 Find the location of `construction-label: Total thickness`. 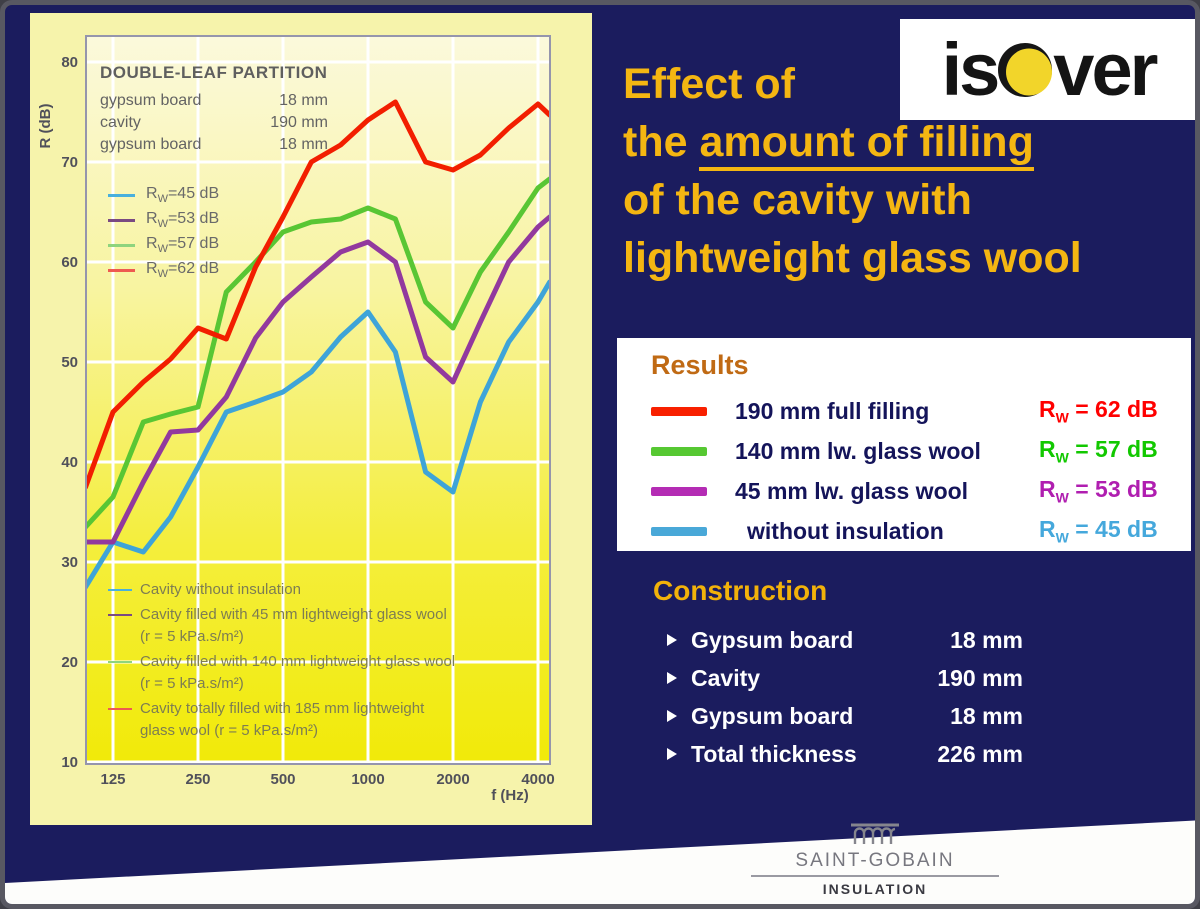

construction-label: Total thickness is located at coordinates (774, 753).